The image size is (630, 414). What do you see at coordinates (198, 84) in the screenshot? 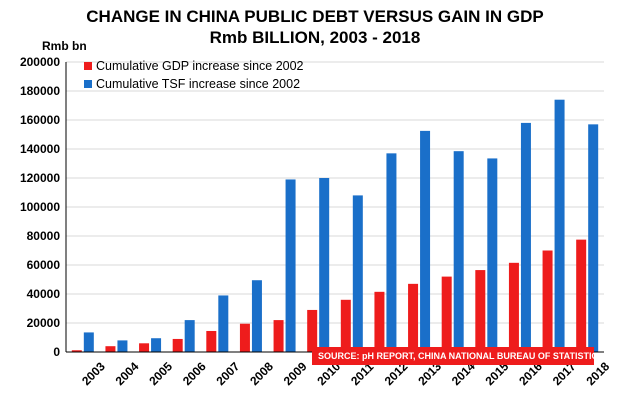
I see `legend-label: Cumulative TSF increase since 2002` at bounding box center [198, 84].